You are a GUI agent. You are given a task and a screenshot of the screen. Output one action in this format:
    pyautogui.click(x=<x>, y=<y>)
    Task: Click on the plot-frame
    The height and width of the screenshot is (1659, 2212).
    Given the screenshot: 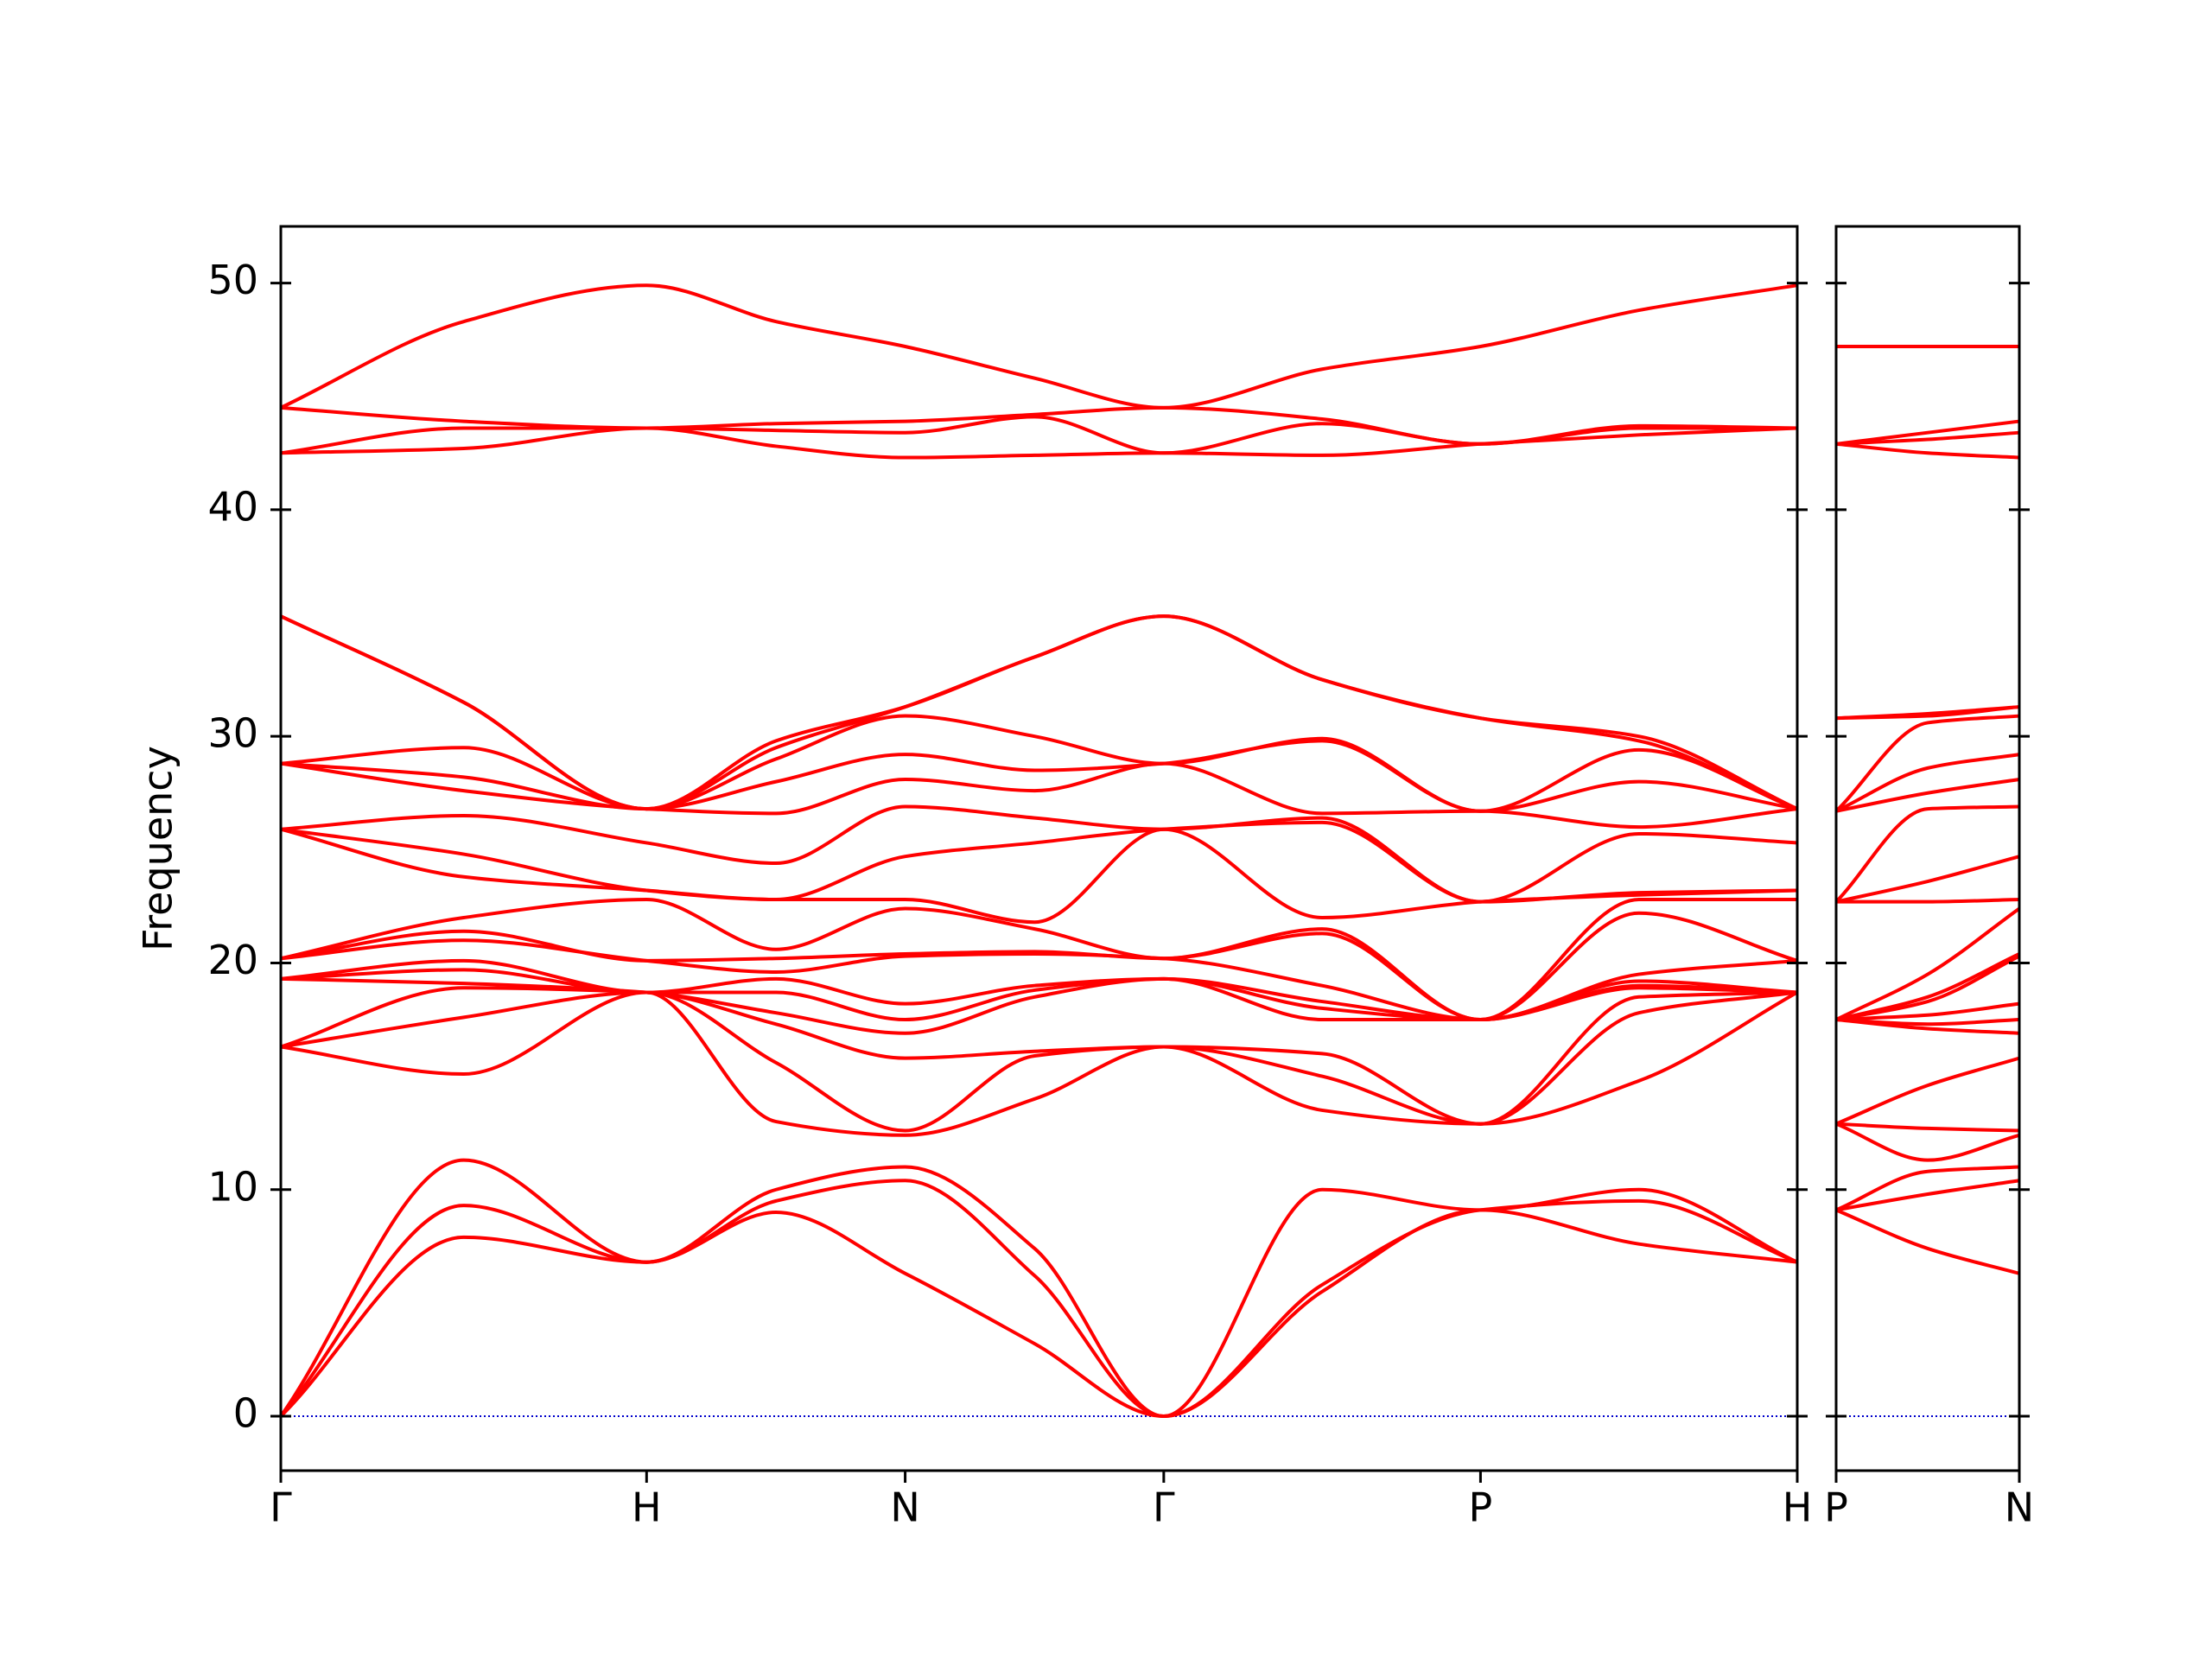 What is the action you would take?
    pyautogui.click(x=1927, y=848)
    